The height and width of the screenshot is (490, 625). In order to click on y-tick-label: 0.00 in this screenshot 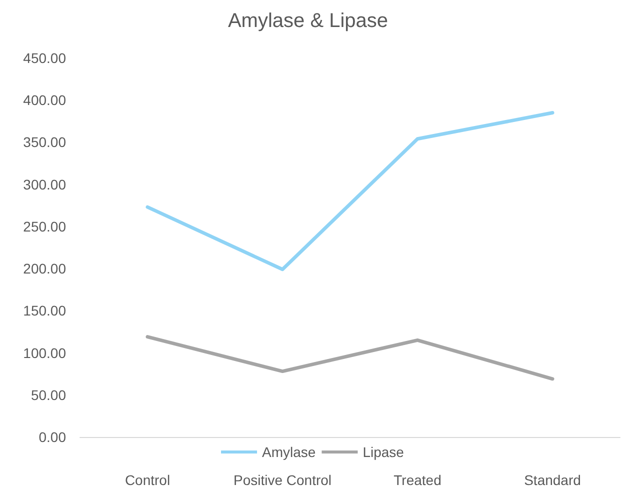, I will do `click(52, 437)`.